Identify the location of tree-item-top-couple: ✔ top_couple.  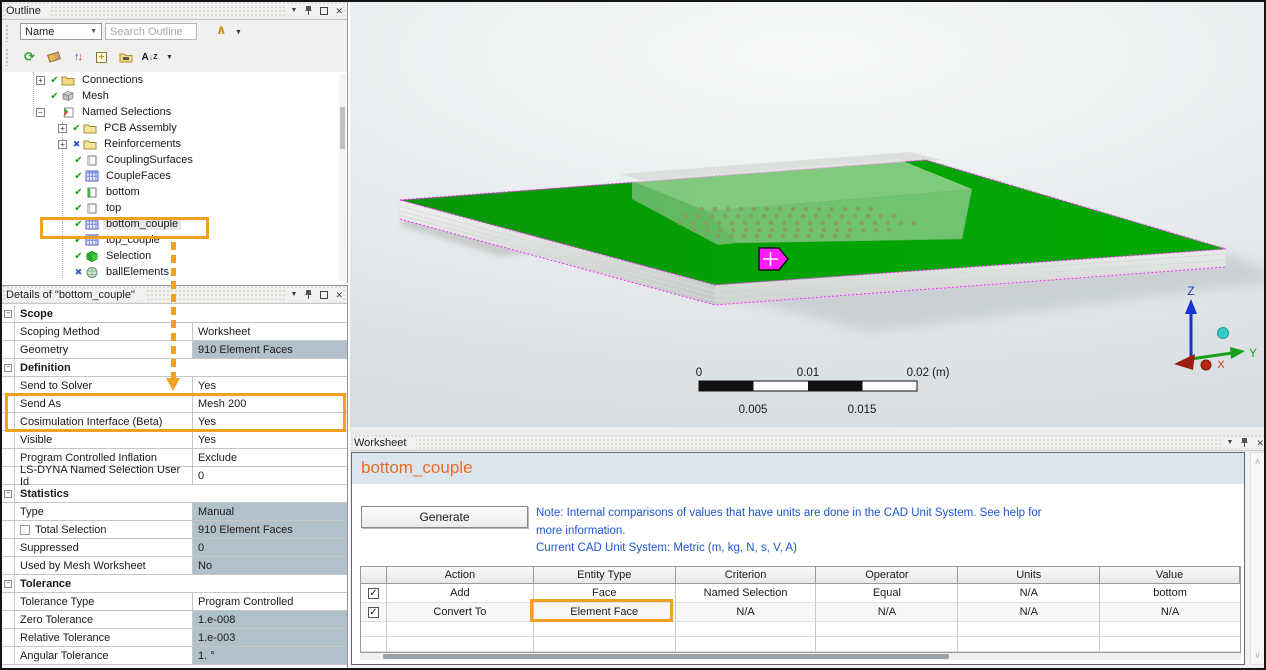
(174, 240).